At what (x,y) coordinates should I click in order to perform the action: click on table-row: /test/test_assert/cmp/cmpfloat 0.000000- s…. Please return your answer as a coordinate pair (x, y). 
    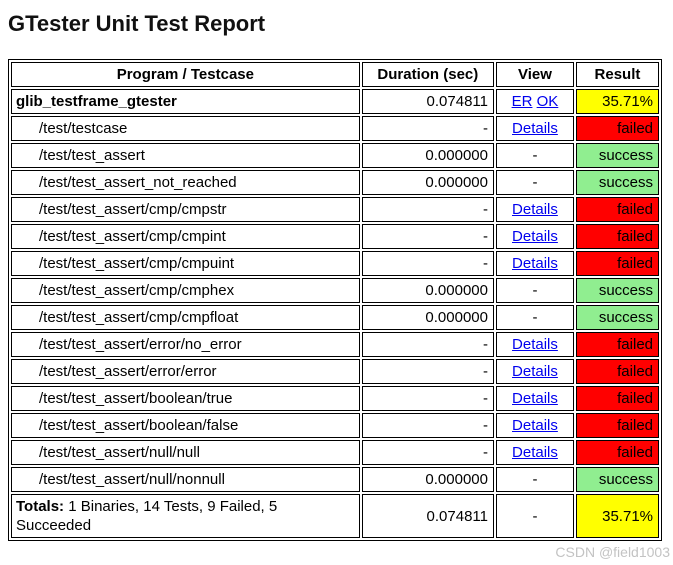
    Looking at the image, I should click on (335, 317).